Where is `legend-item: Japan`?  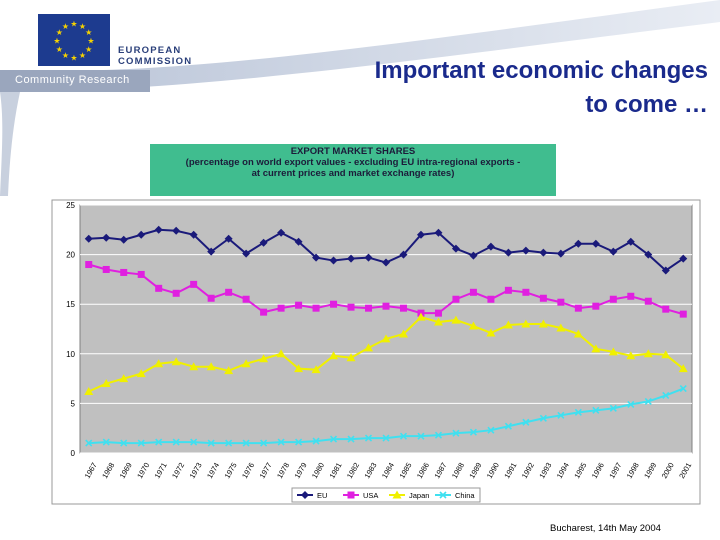 legend-item: Japan is located at coordinates (409, 495).